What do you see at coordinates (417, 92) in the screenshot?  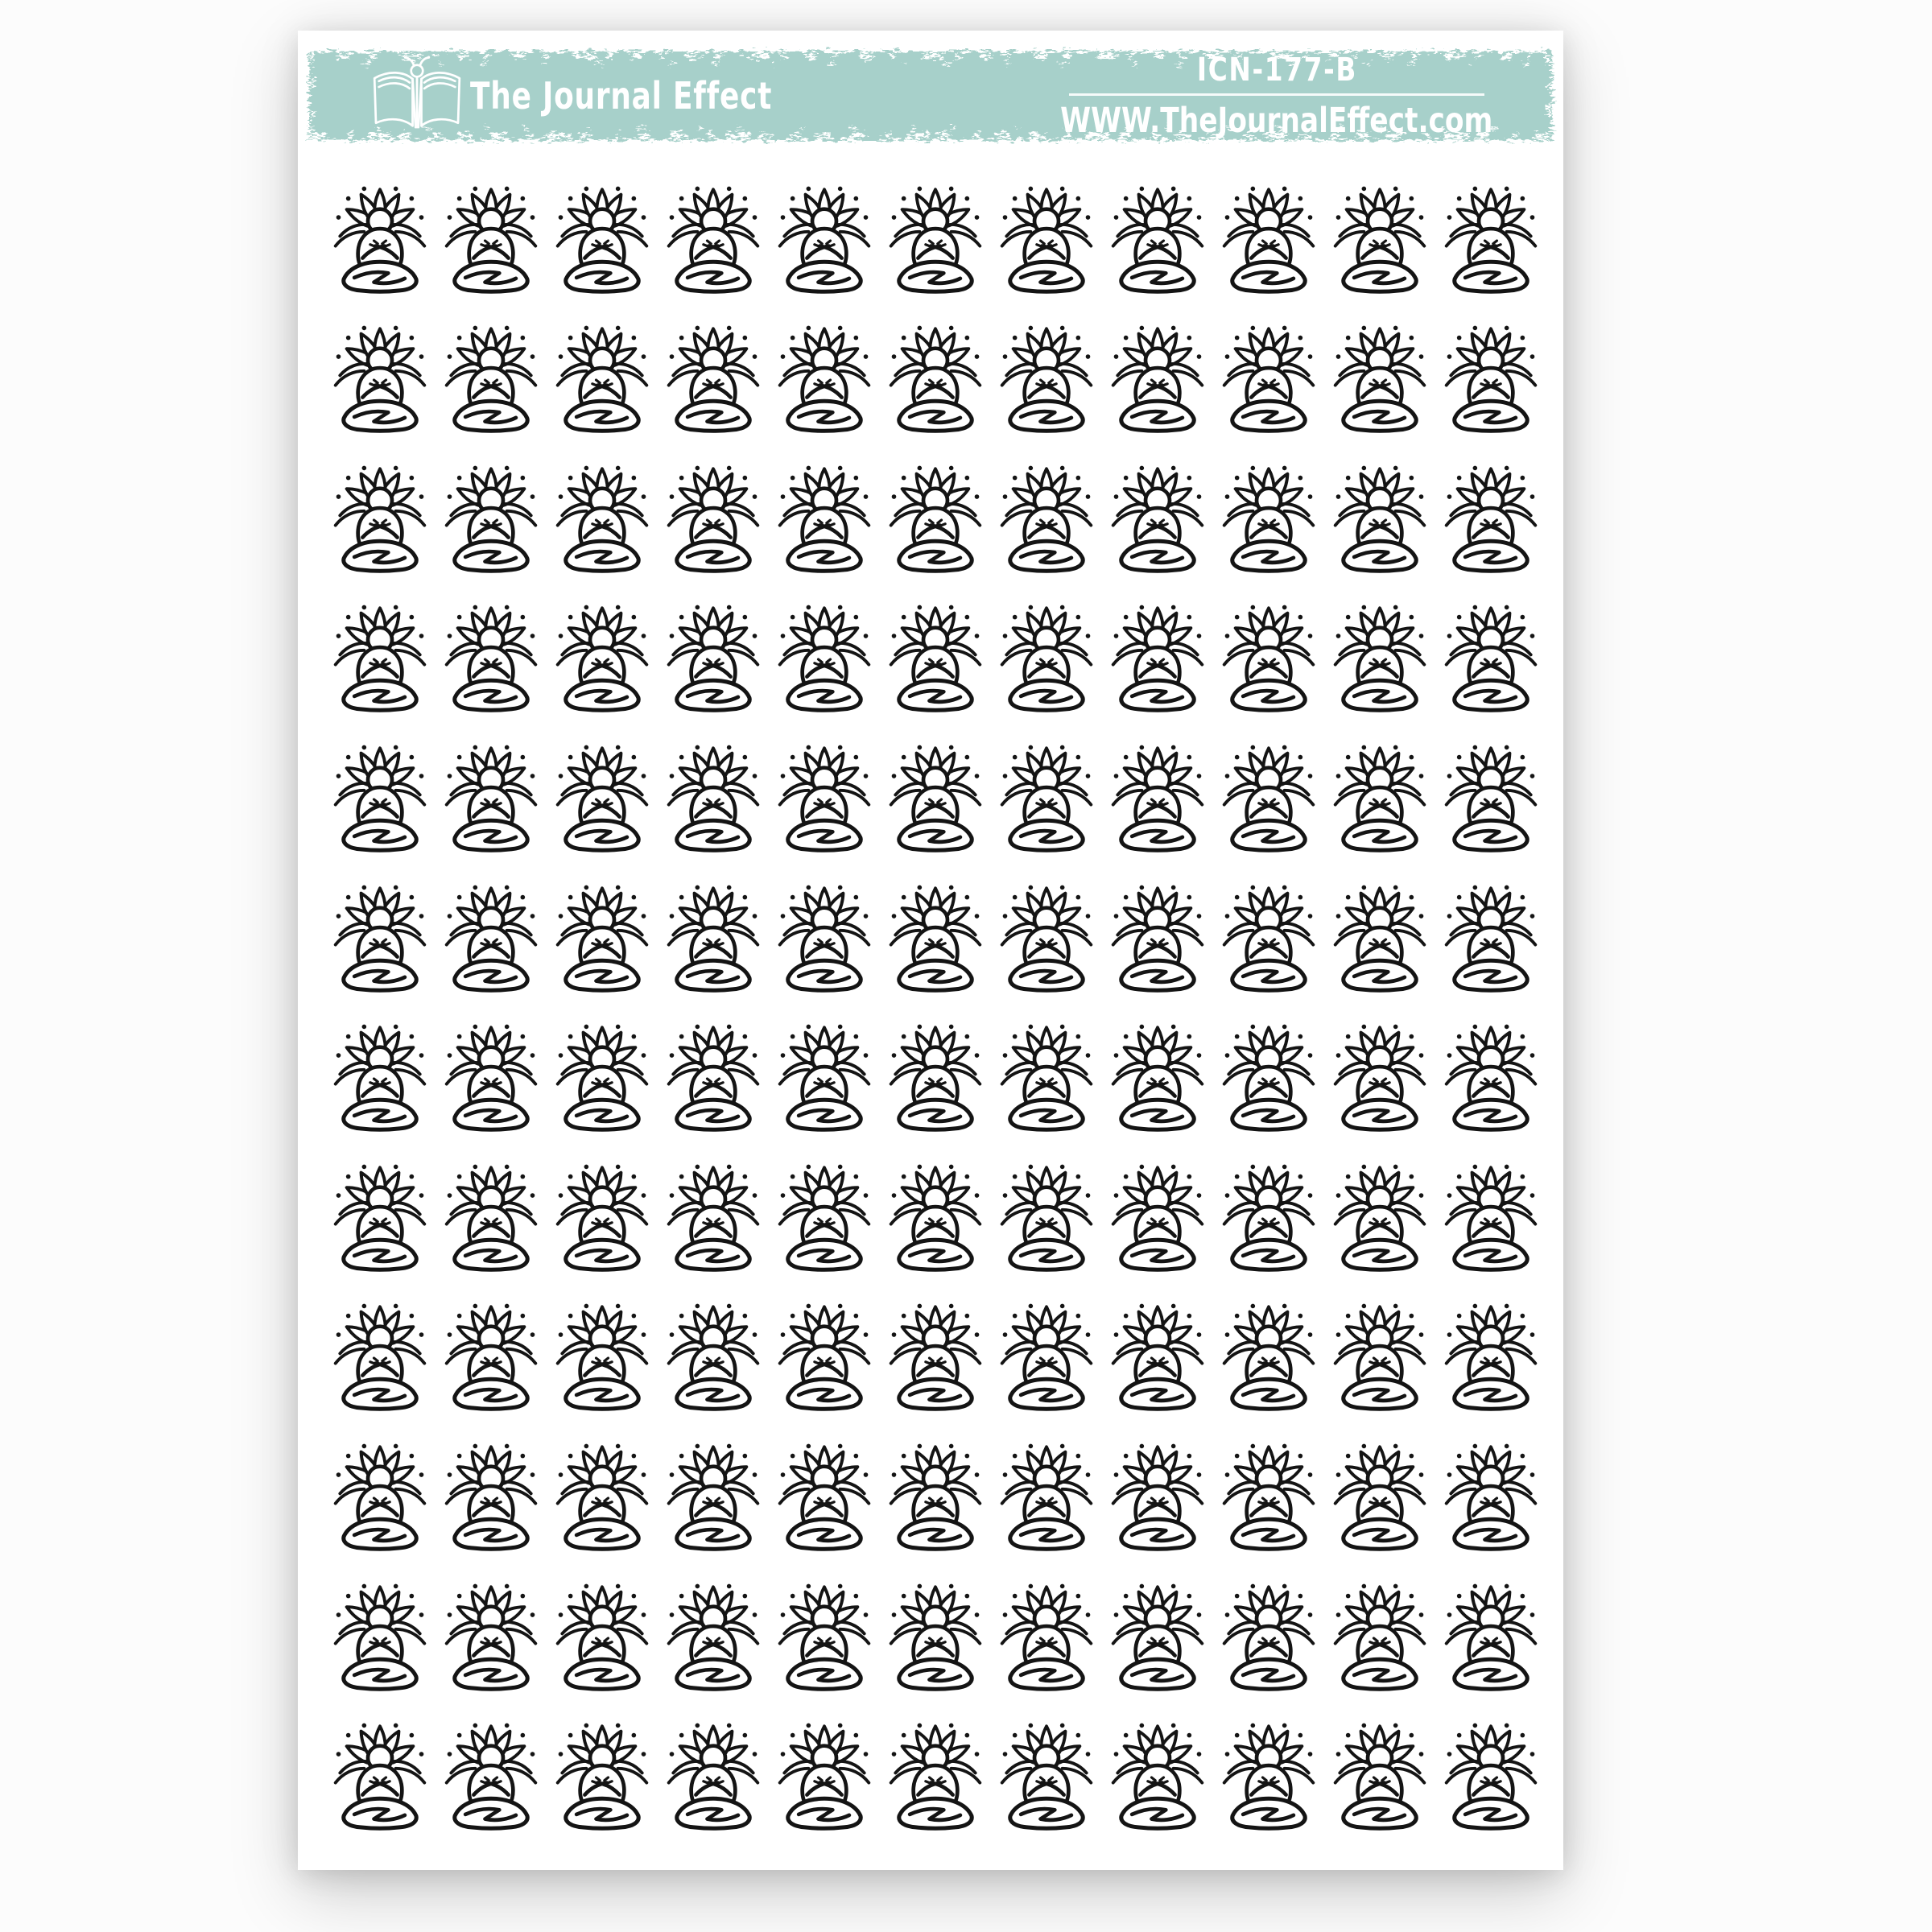 I see `open-book-butterfly-icon` at bounding box center [417, 92].